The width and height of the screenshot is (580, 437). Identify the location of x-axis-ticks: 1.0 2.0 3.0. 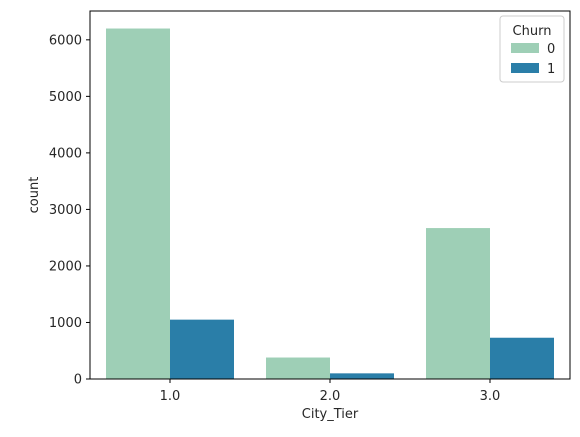
(330, 391).